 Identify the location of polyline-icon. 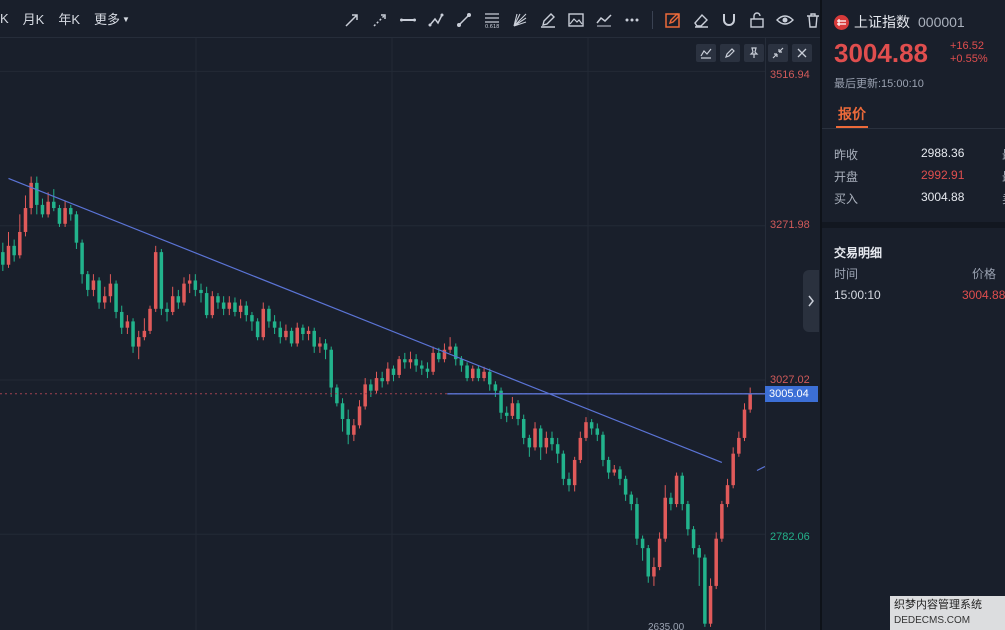
(436, 20).